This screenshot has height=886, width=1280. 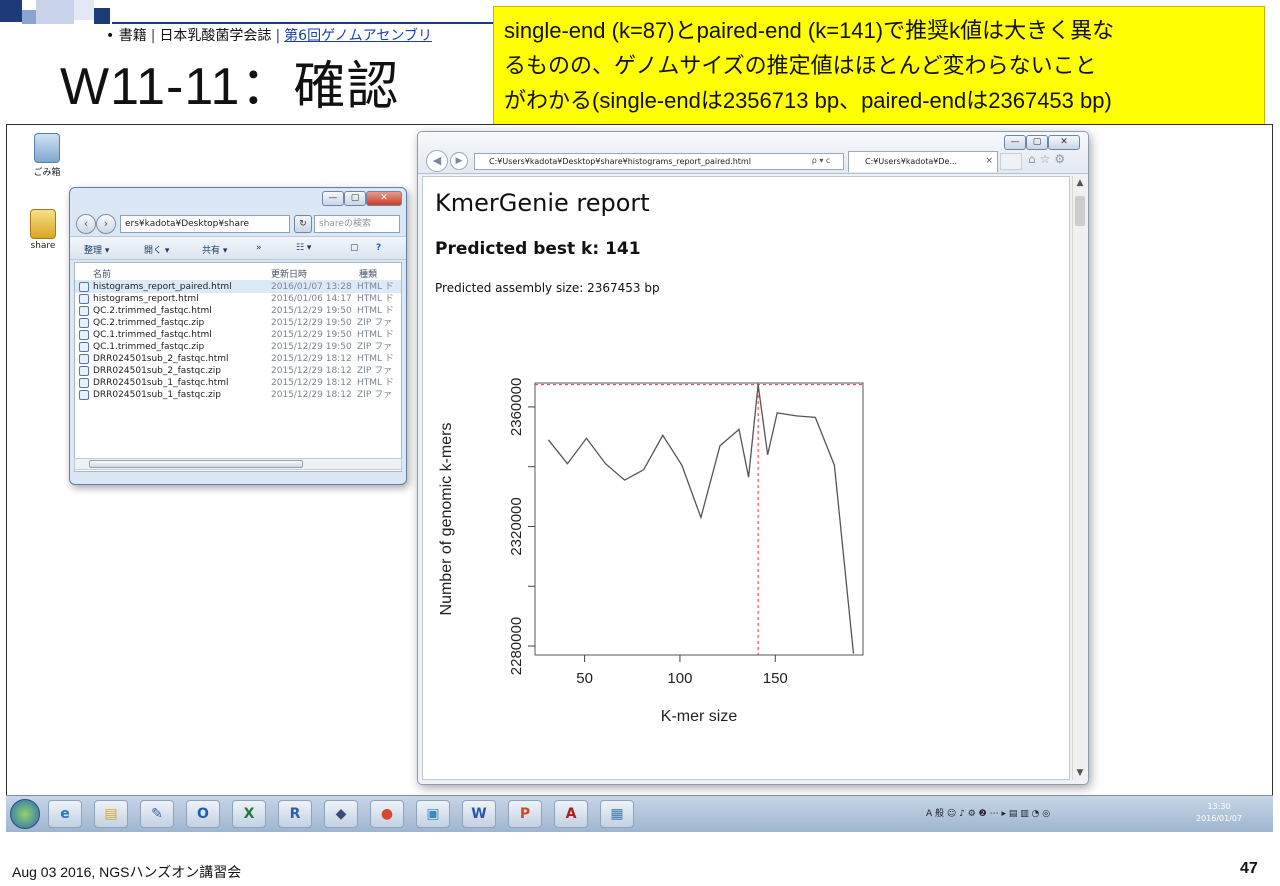 What do you see at coordinates (375, 311) in the screenshot?
I see `file-type: HTML ド` at bounding box center [375, 311].